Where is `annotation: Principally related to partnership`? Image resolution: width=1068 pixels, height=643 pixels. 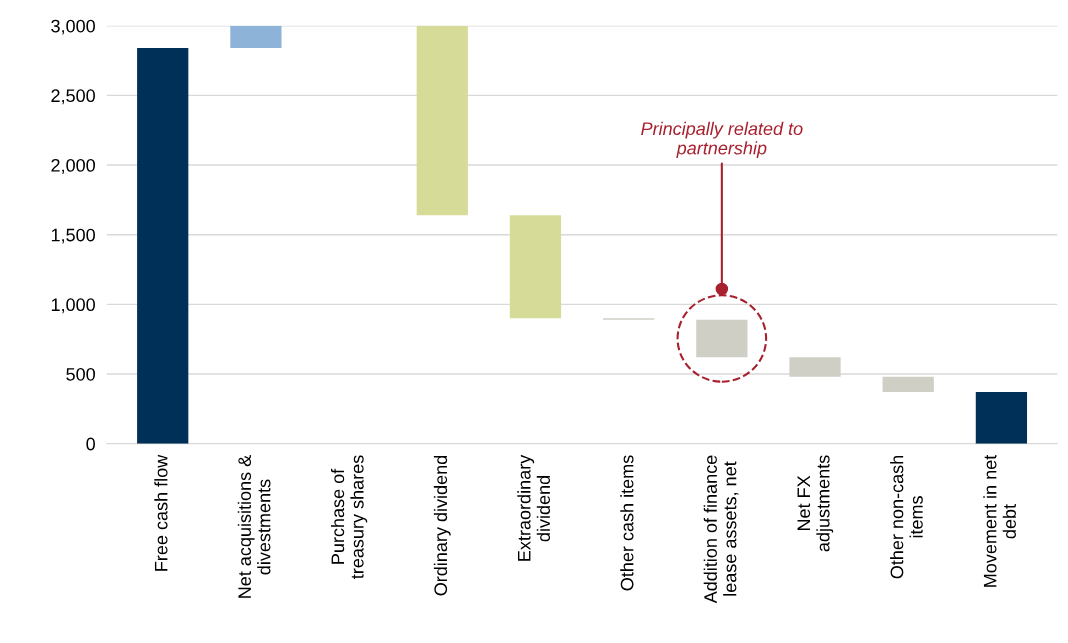
annotation: Principally related to partnership is located at coordinates (722, 140).